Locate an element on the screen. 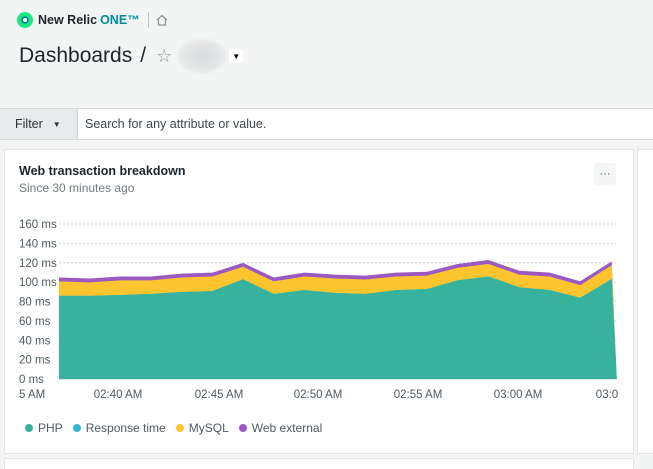  page-title: Dashboards is located at coordinates (76, 55).